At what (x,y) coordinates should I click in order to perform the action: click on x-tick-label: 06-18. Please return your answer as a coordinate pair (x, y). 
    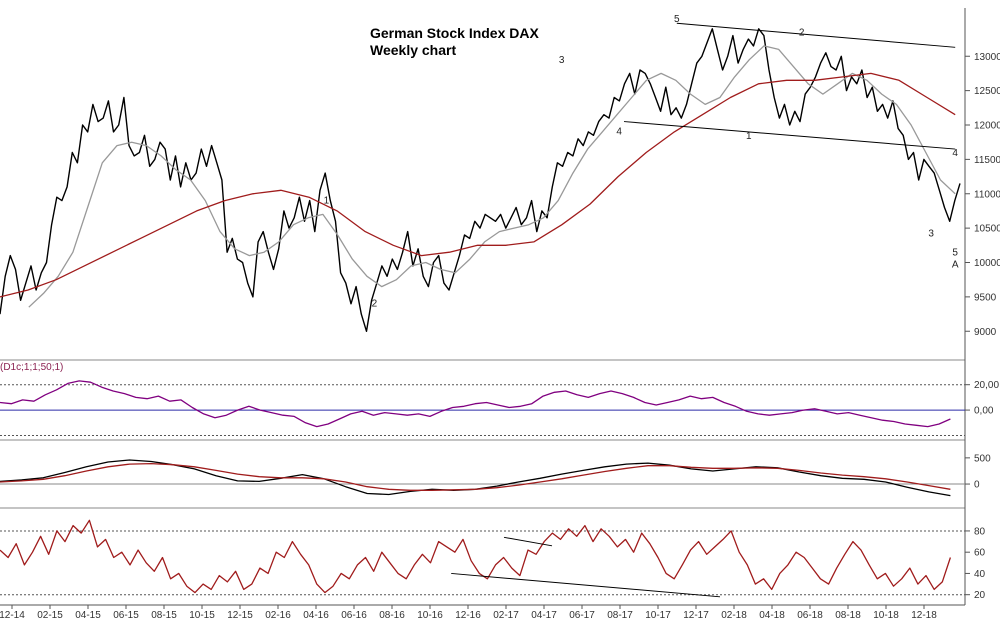
    Looking at the image, I should click on (810, 614).